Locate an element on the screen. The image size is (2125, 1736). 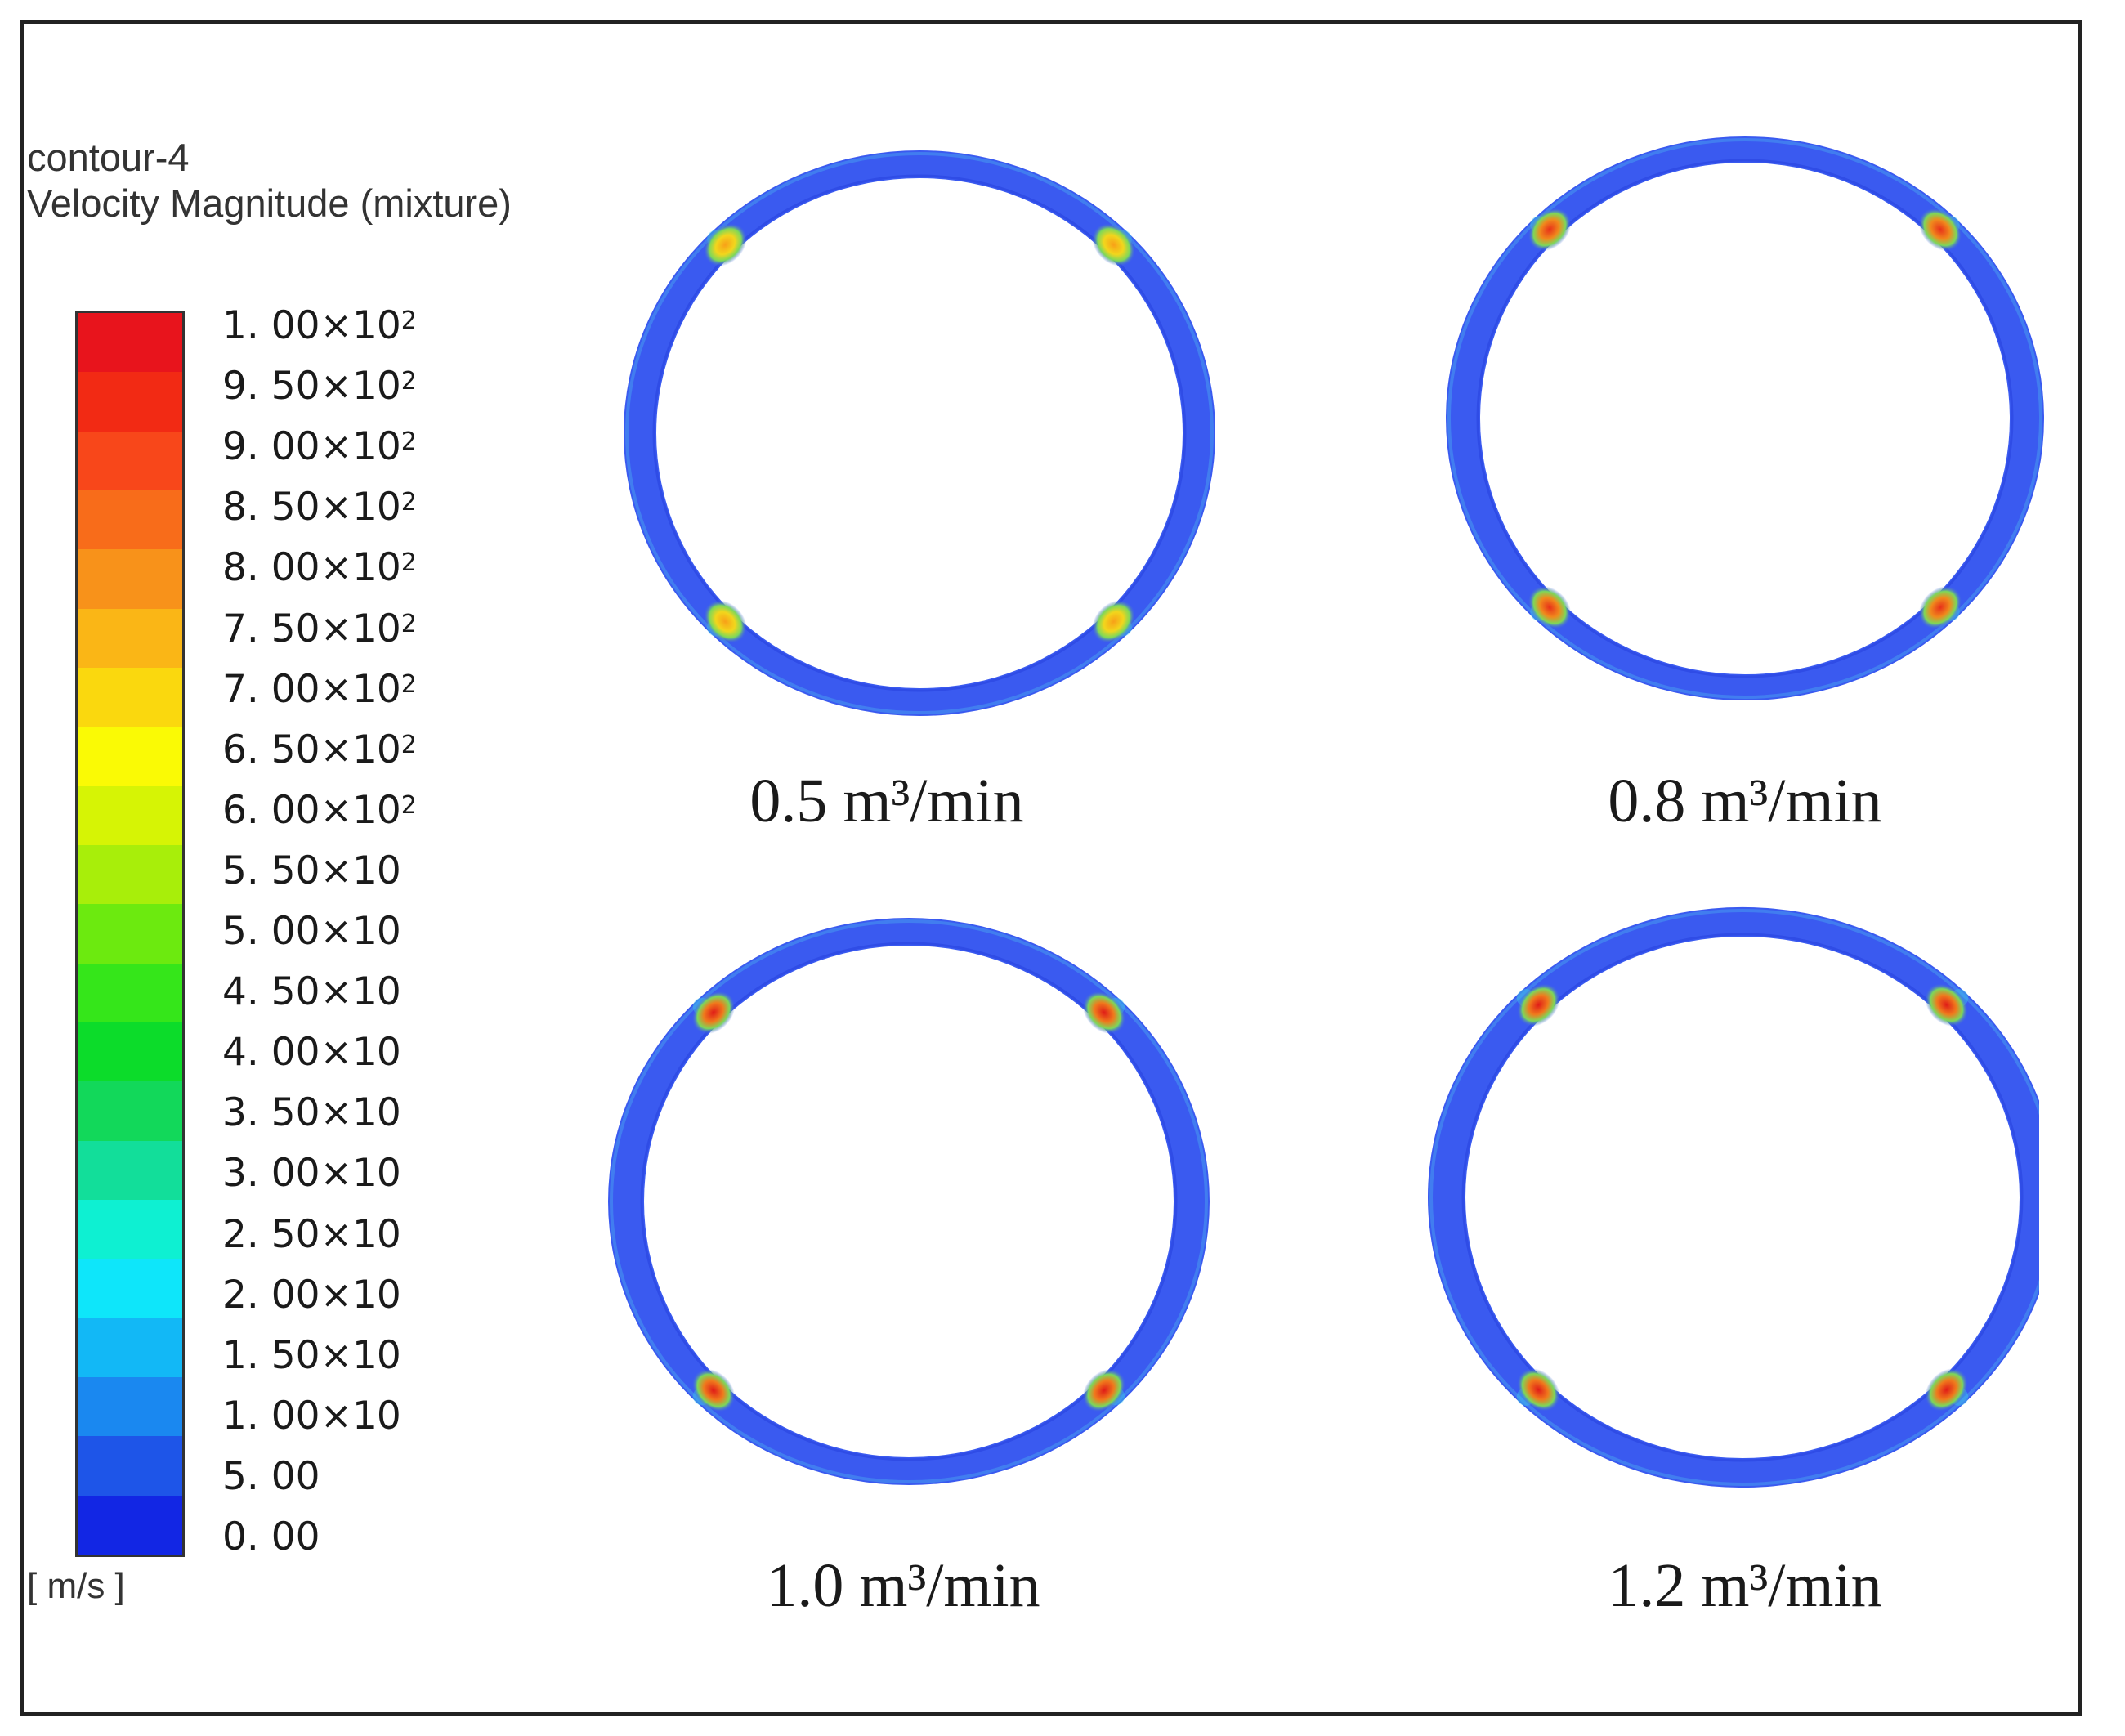
tick-label: 7. 50×102 is located at coordinates (319, 629).